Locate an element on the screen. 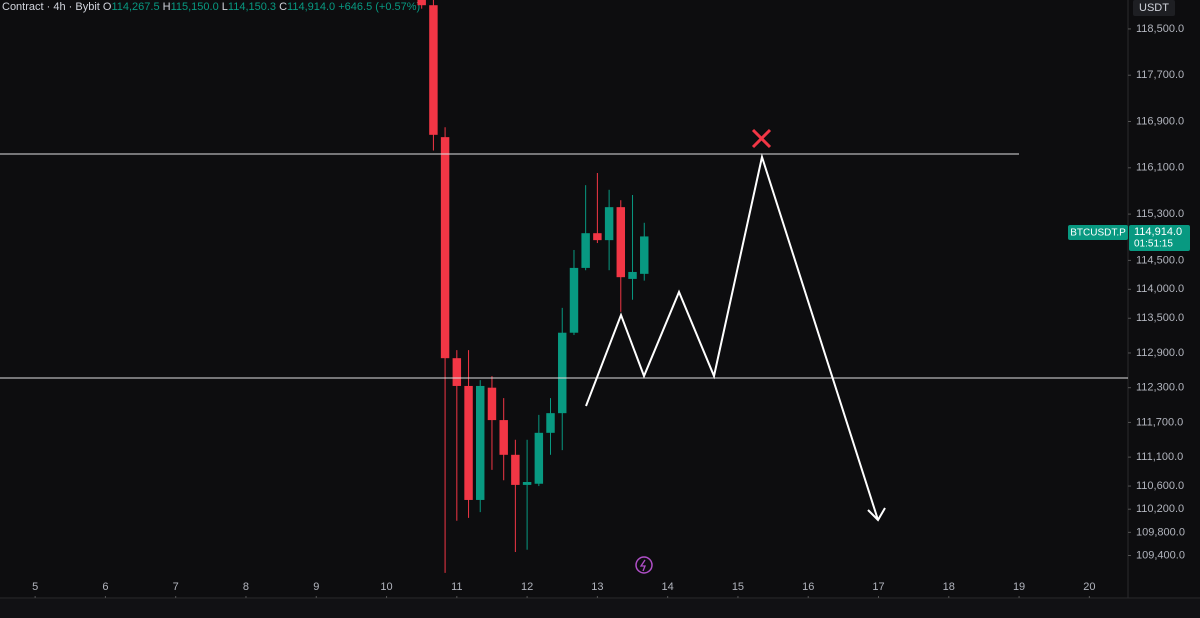 Image resolution: width=1200 pixels, height=618 pixels. y-tick-label: 116,100.0 is located at coordinates (1160, 168).